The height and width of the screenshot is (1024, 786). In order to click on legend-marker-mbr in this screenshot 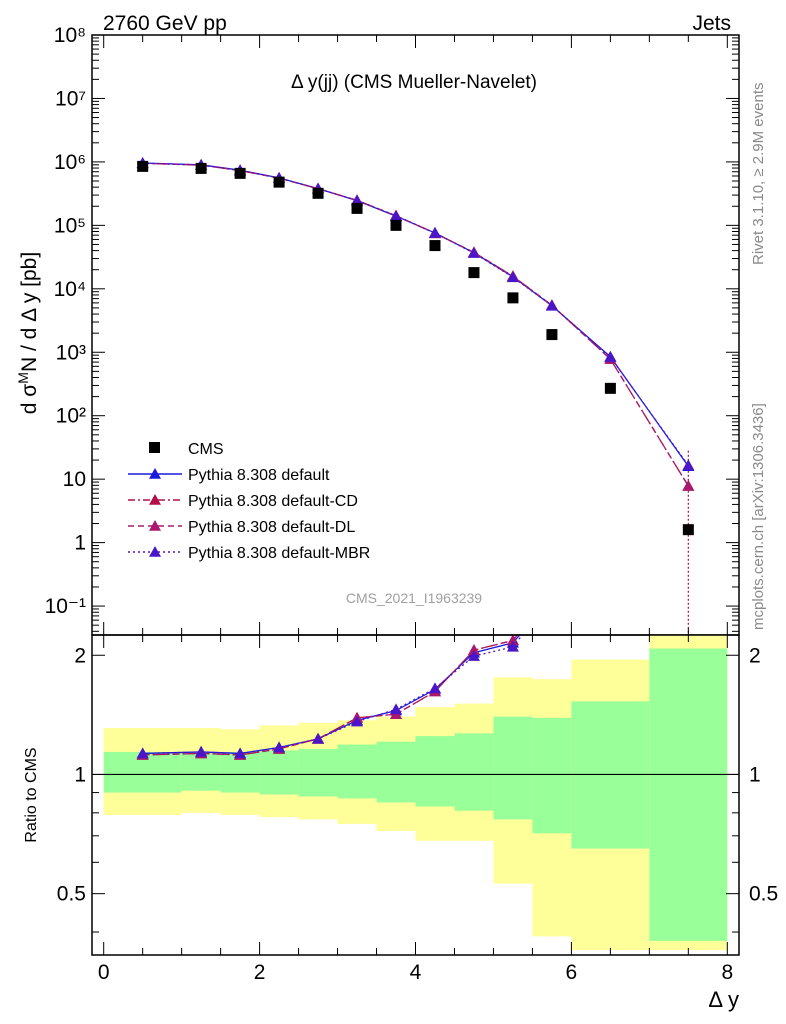, I will do `click(155, 551)`.